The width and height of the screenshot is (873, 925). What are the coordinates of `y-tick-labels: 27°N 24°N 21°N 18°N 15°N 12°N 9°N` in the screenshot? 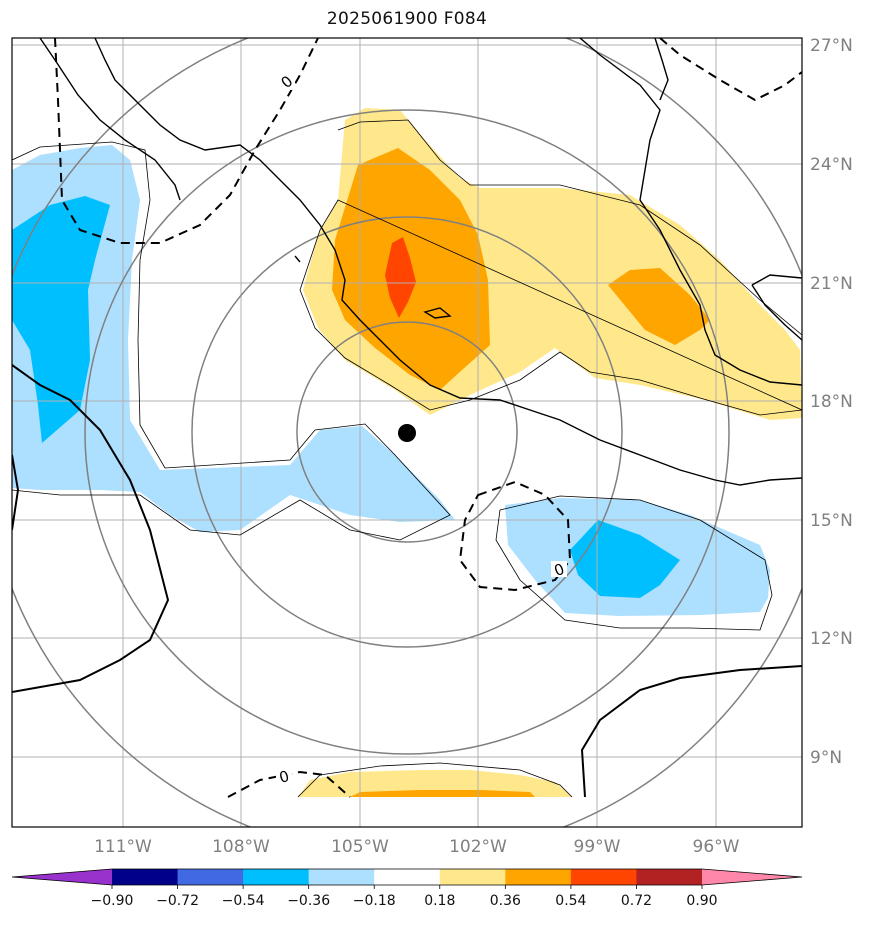 It's located at (831, 402).